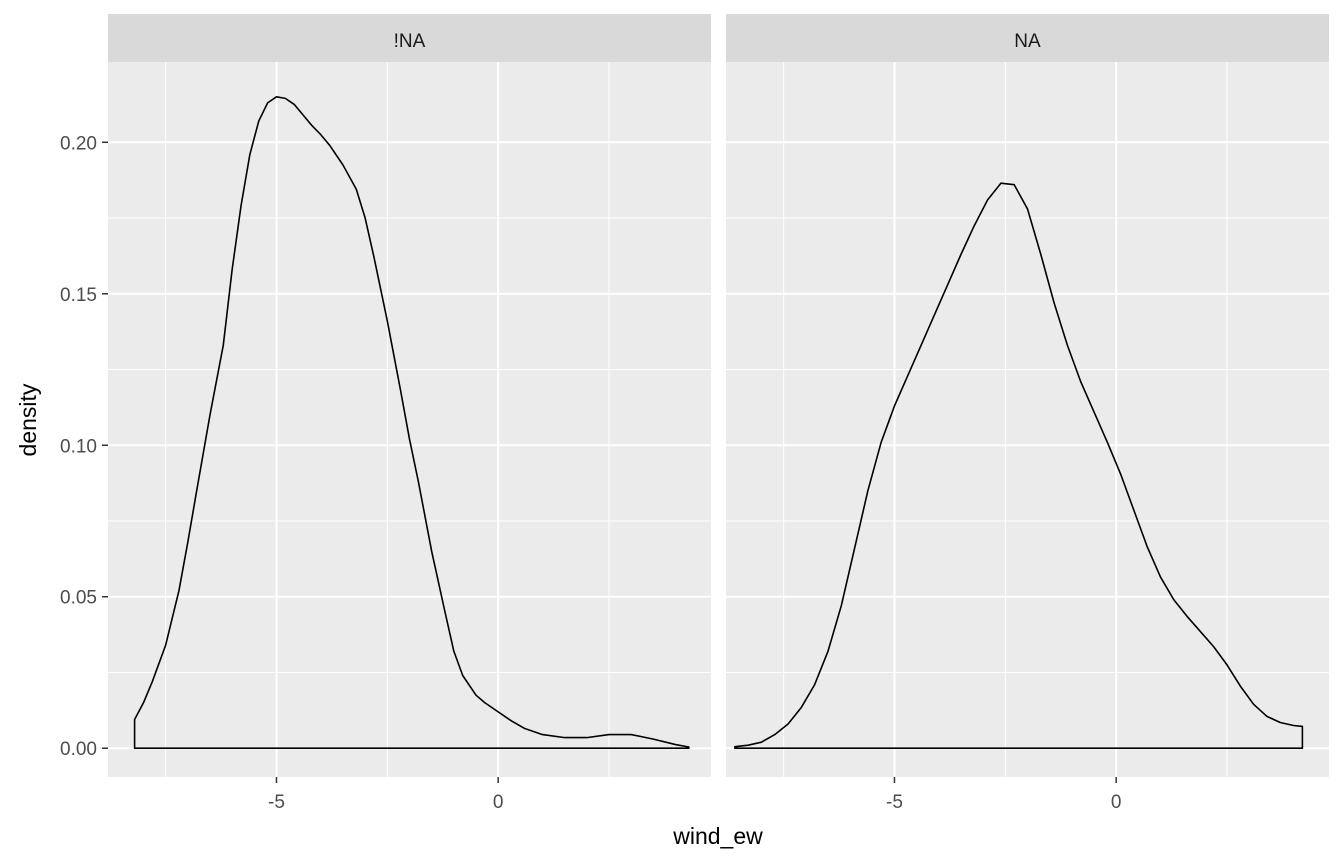 This screenshot has width=1344, height=864. What do you see at coordinates (1027, 41) in the screenshot?
I see `facet-strip-label: NA` at bounding box center [1027, 41].